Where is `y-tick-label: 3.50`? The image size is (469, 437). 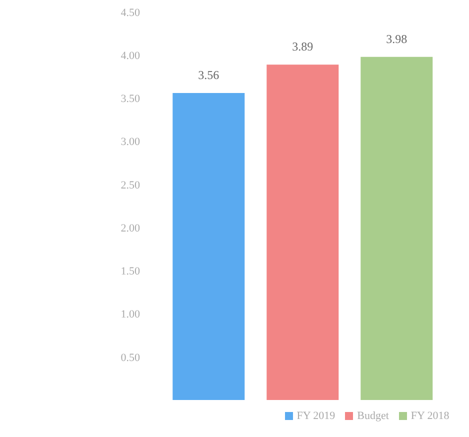
y-tick-label: 3.50 is located at coordinates (130, 99).